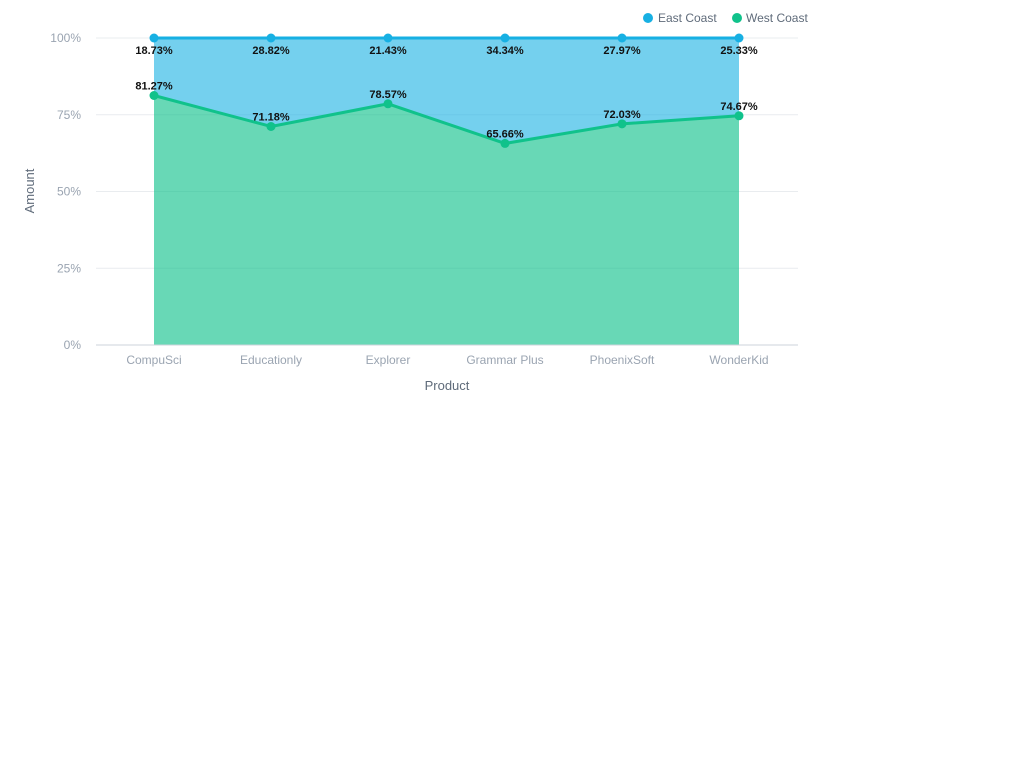 The image size is (1024, 768). I want to click on data-label-east-coast: 25.33%, so click(739, 51).